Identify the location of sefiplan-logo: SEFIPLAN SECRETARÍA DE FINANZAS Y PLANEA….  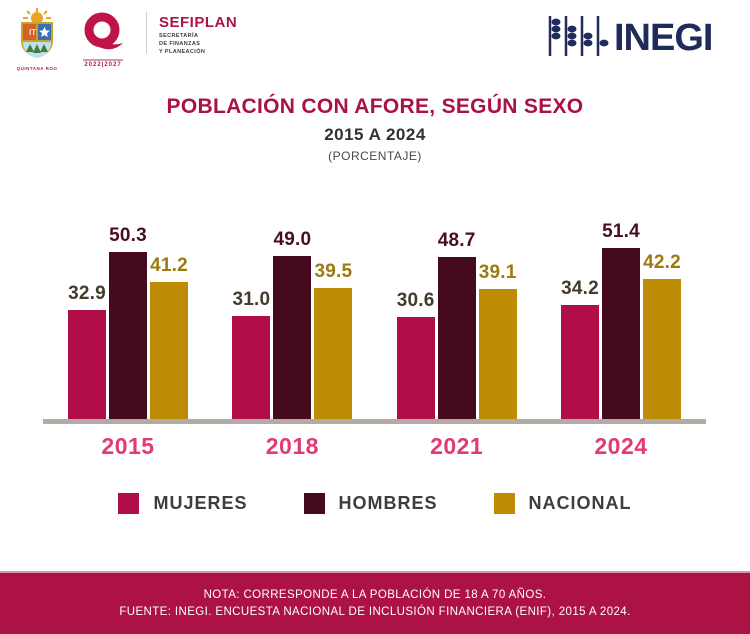
(198, 32).